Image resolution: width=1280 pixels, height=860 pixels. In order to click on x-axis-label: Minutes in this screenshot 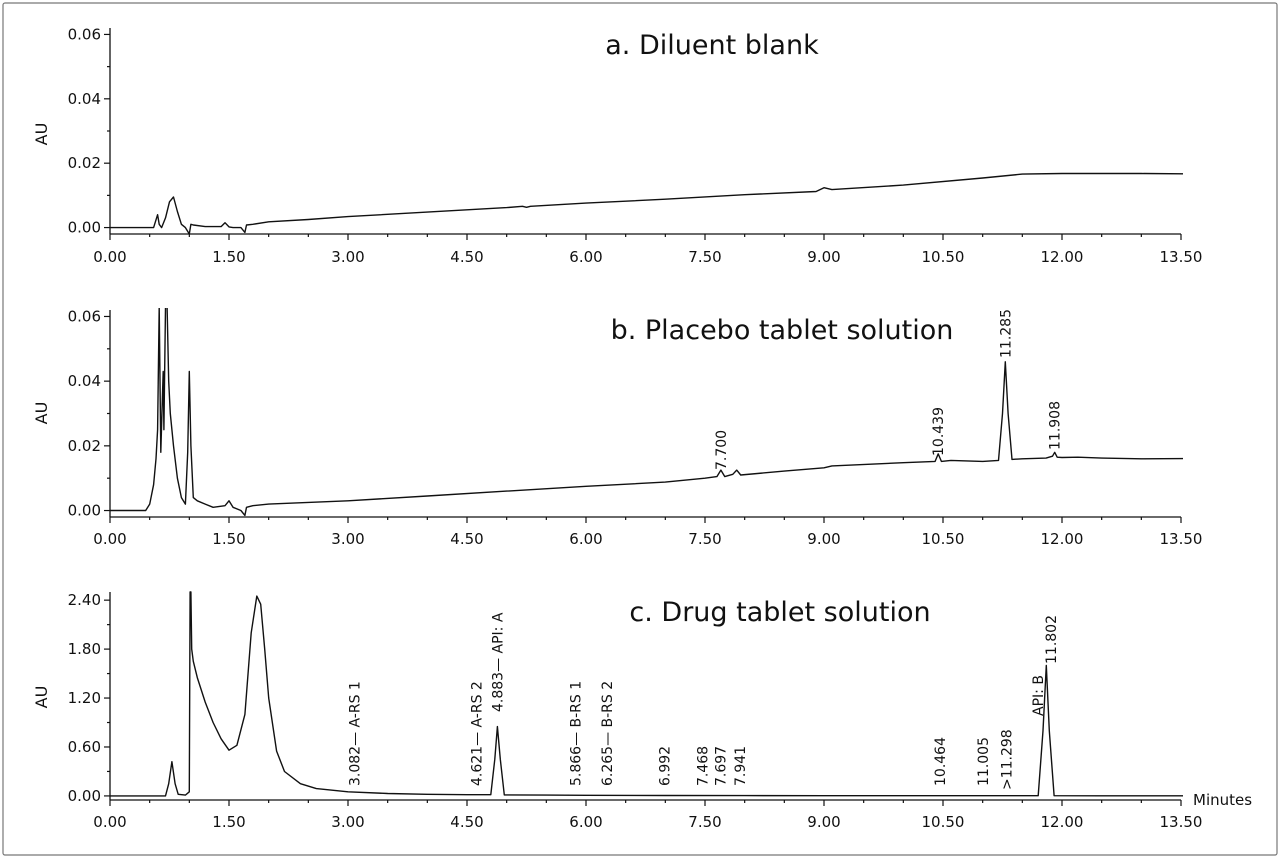, I will do `click(1222, 800)`.